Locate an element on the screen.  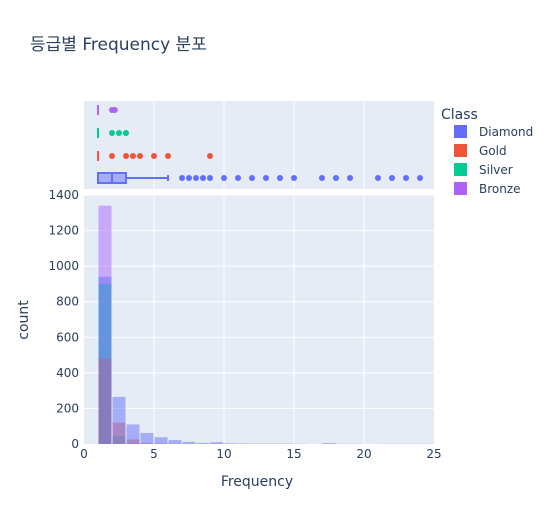
y-tick-label: 0 is located at coordinates (75, 444).